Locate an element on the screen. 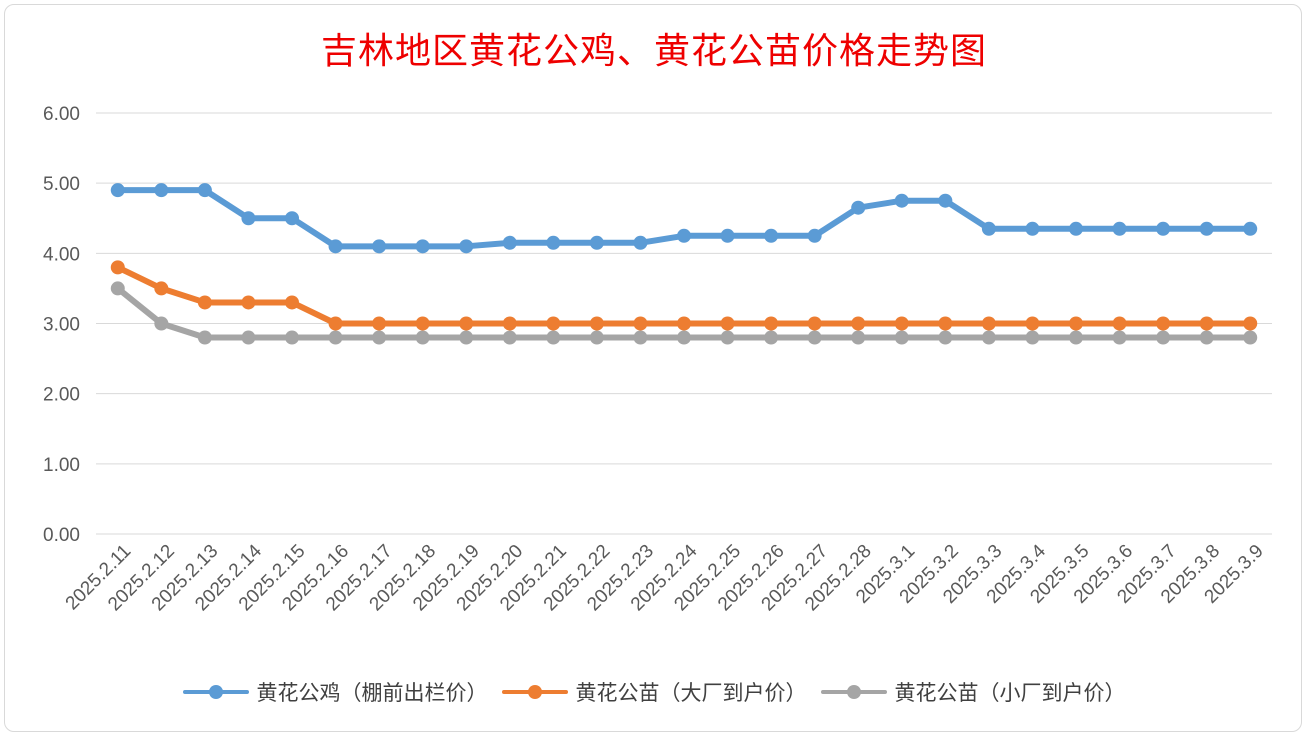 This screenshot has width=1308, height=738. legend-label: 黄花公苗（小厂到户价） is located at coordinates (1010, 693).